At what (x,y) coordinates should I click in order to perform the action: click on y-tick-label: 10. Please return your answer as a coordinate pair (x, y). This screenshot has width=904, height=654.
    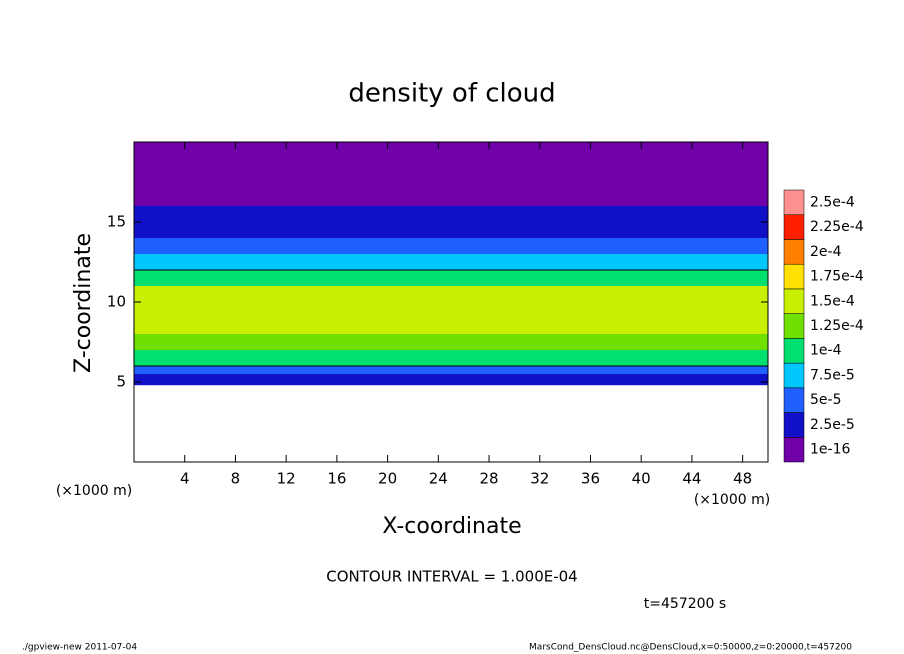
    Looking at the image, I should click on (116, 302).